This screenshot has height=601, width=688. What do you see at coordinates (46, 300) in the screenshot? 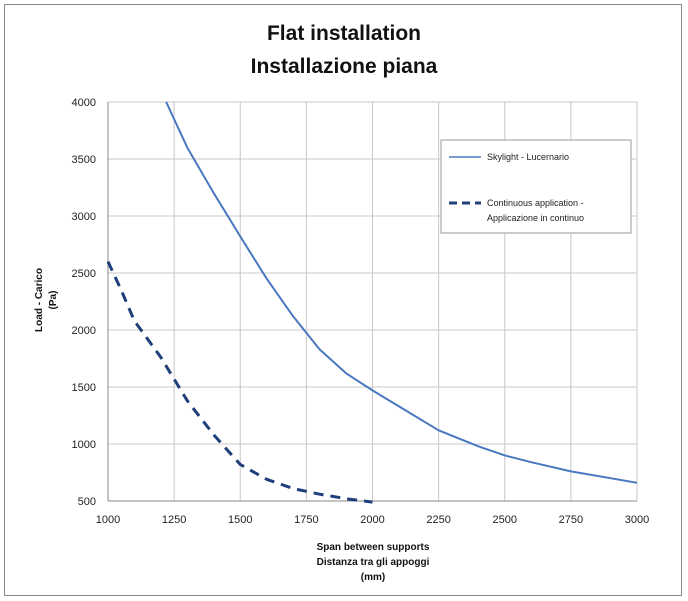
I see `y-axis-title: Load - Carico (Pa)` at bounding box center [46, 300].